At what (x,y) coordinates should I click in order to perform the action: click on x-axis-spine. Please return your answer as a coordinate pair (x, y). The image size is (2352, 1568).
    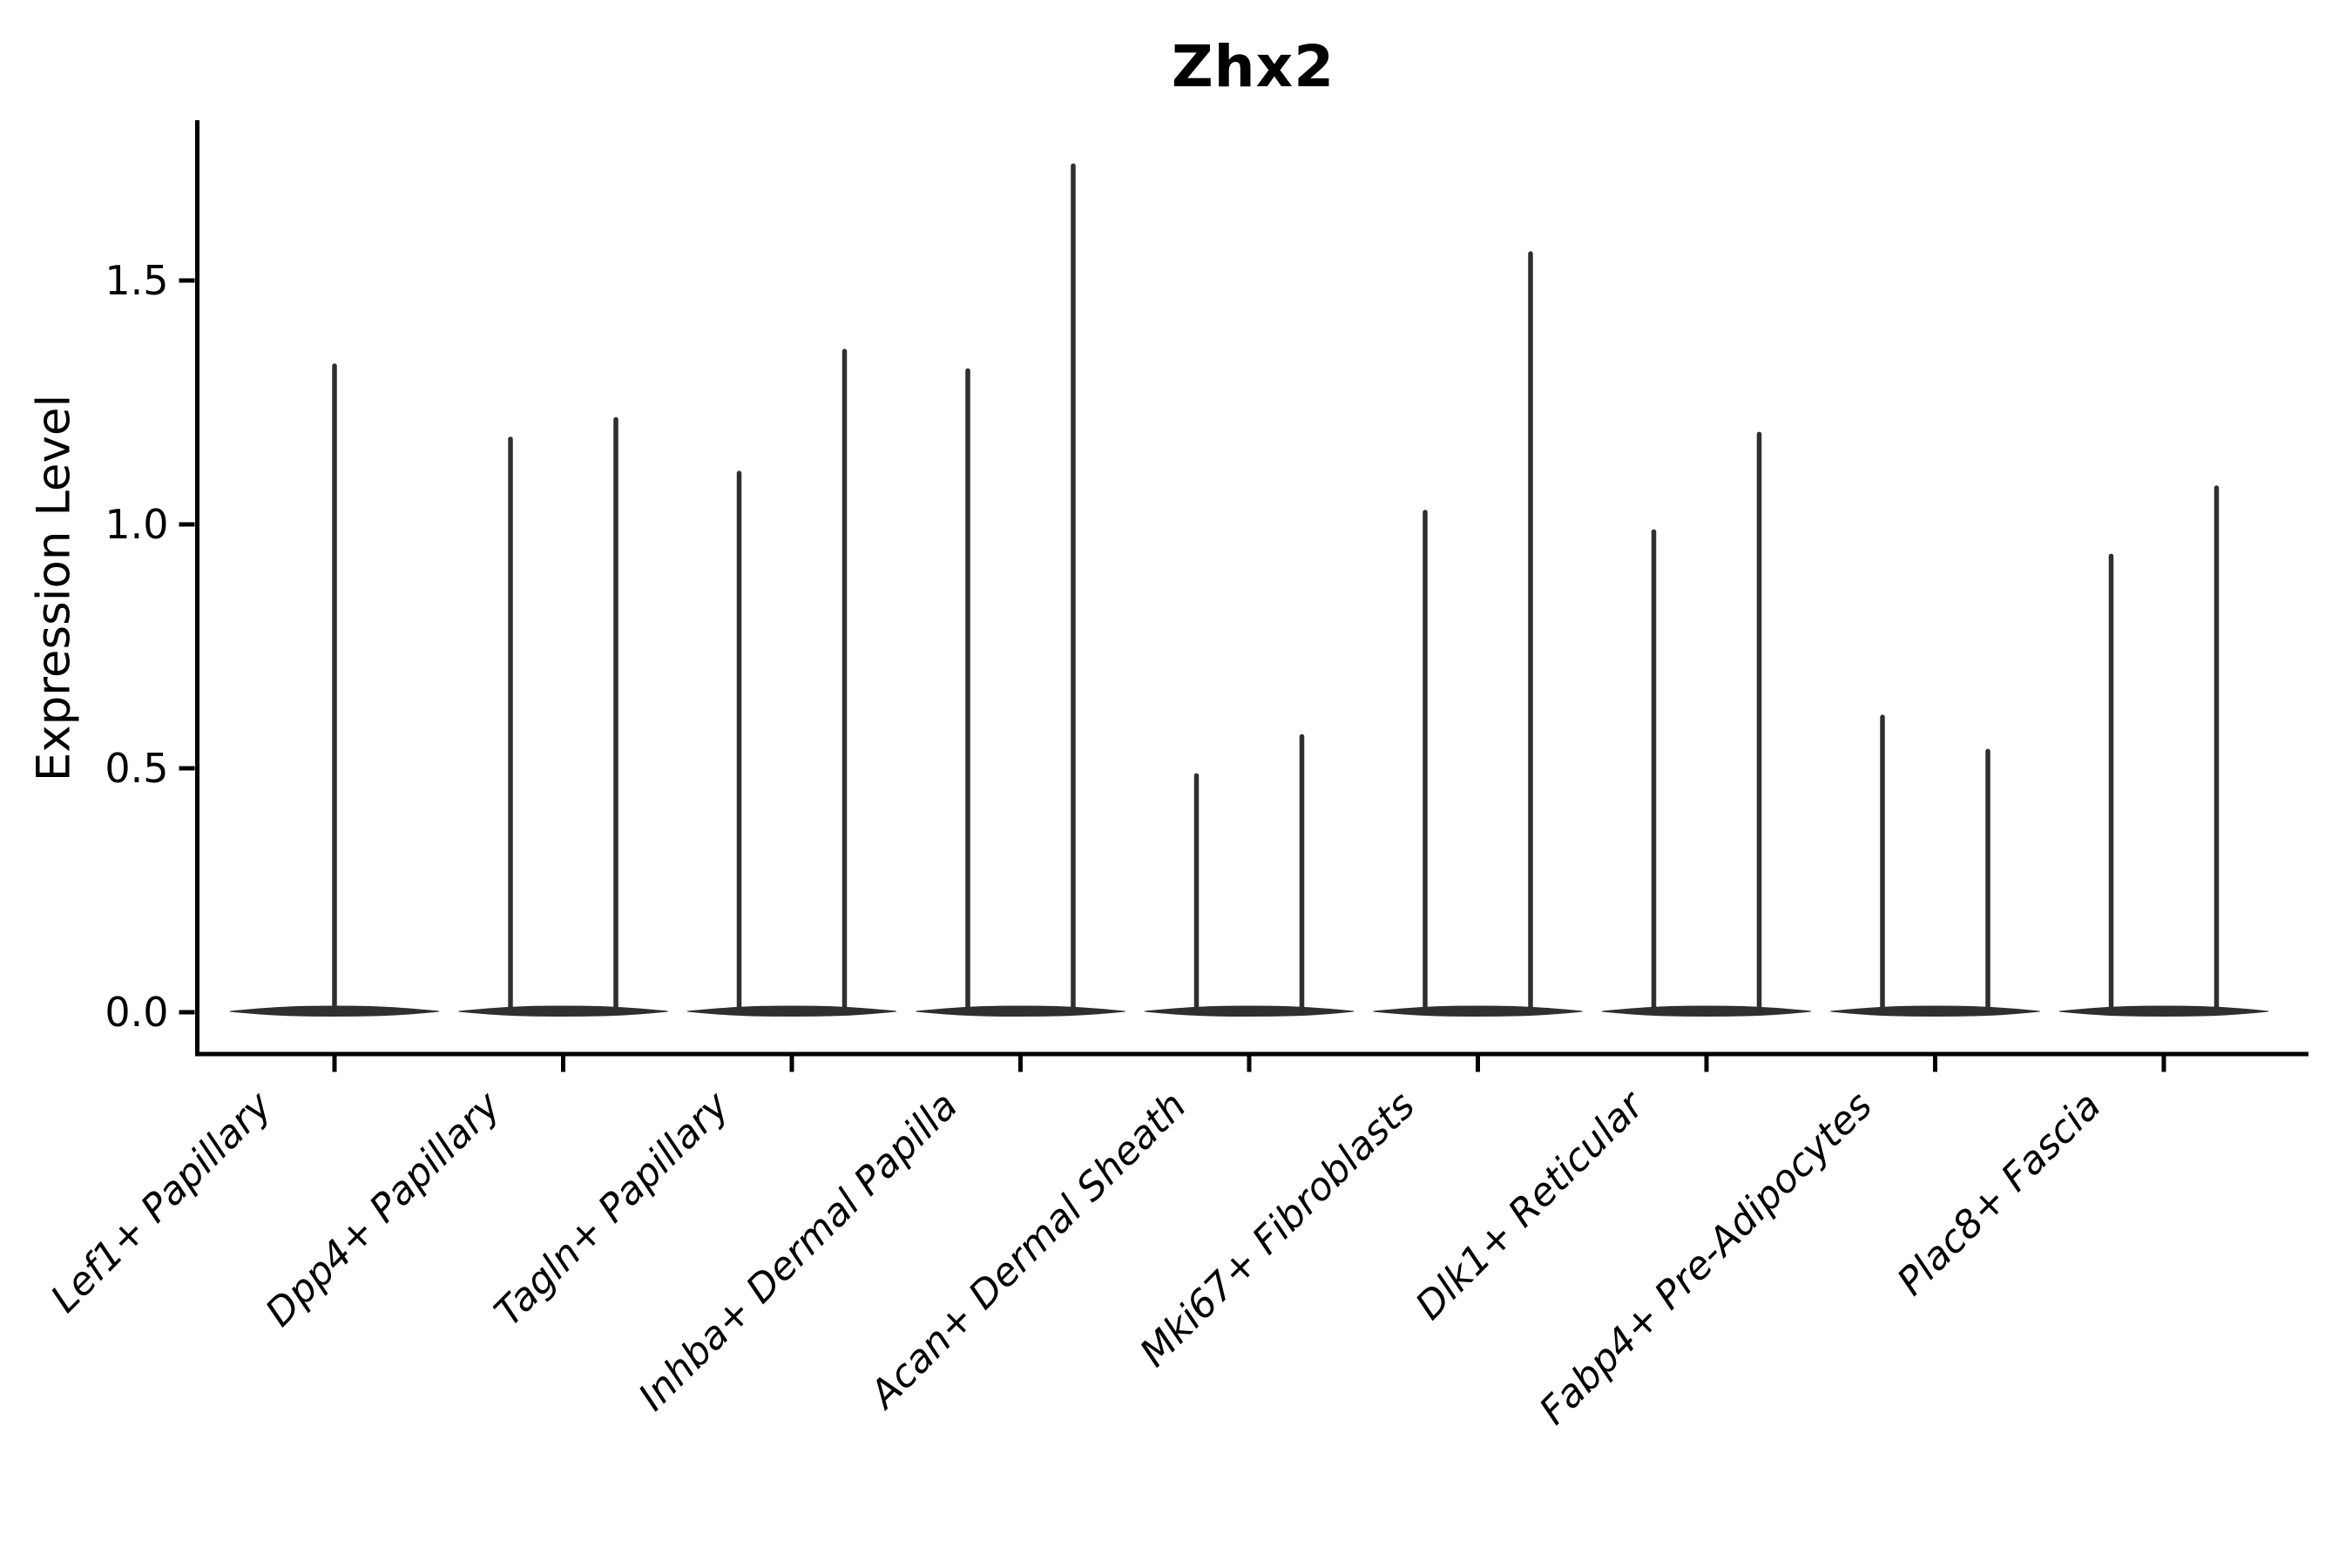
    Looking at the image, I should click on (1251, 1054).